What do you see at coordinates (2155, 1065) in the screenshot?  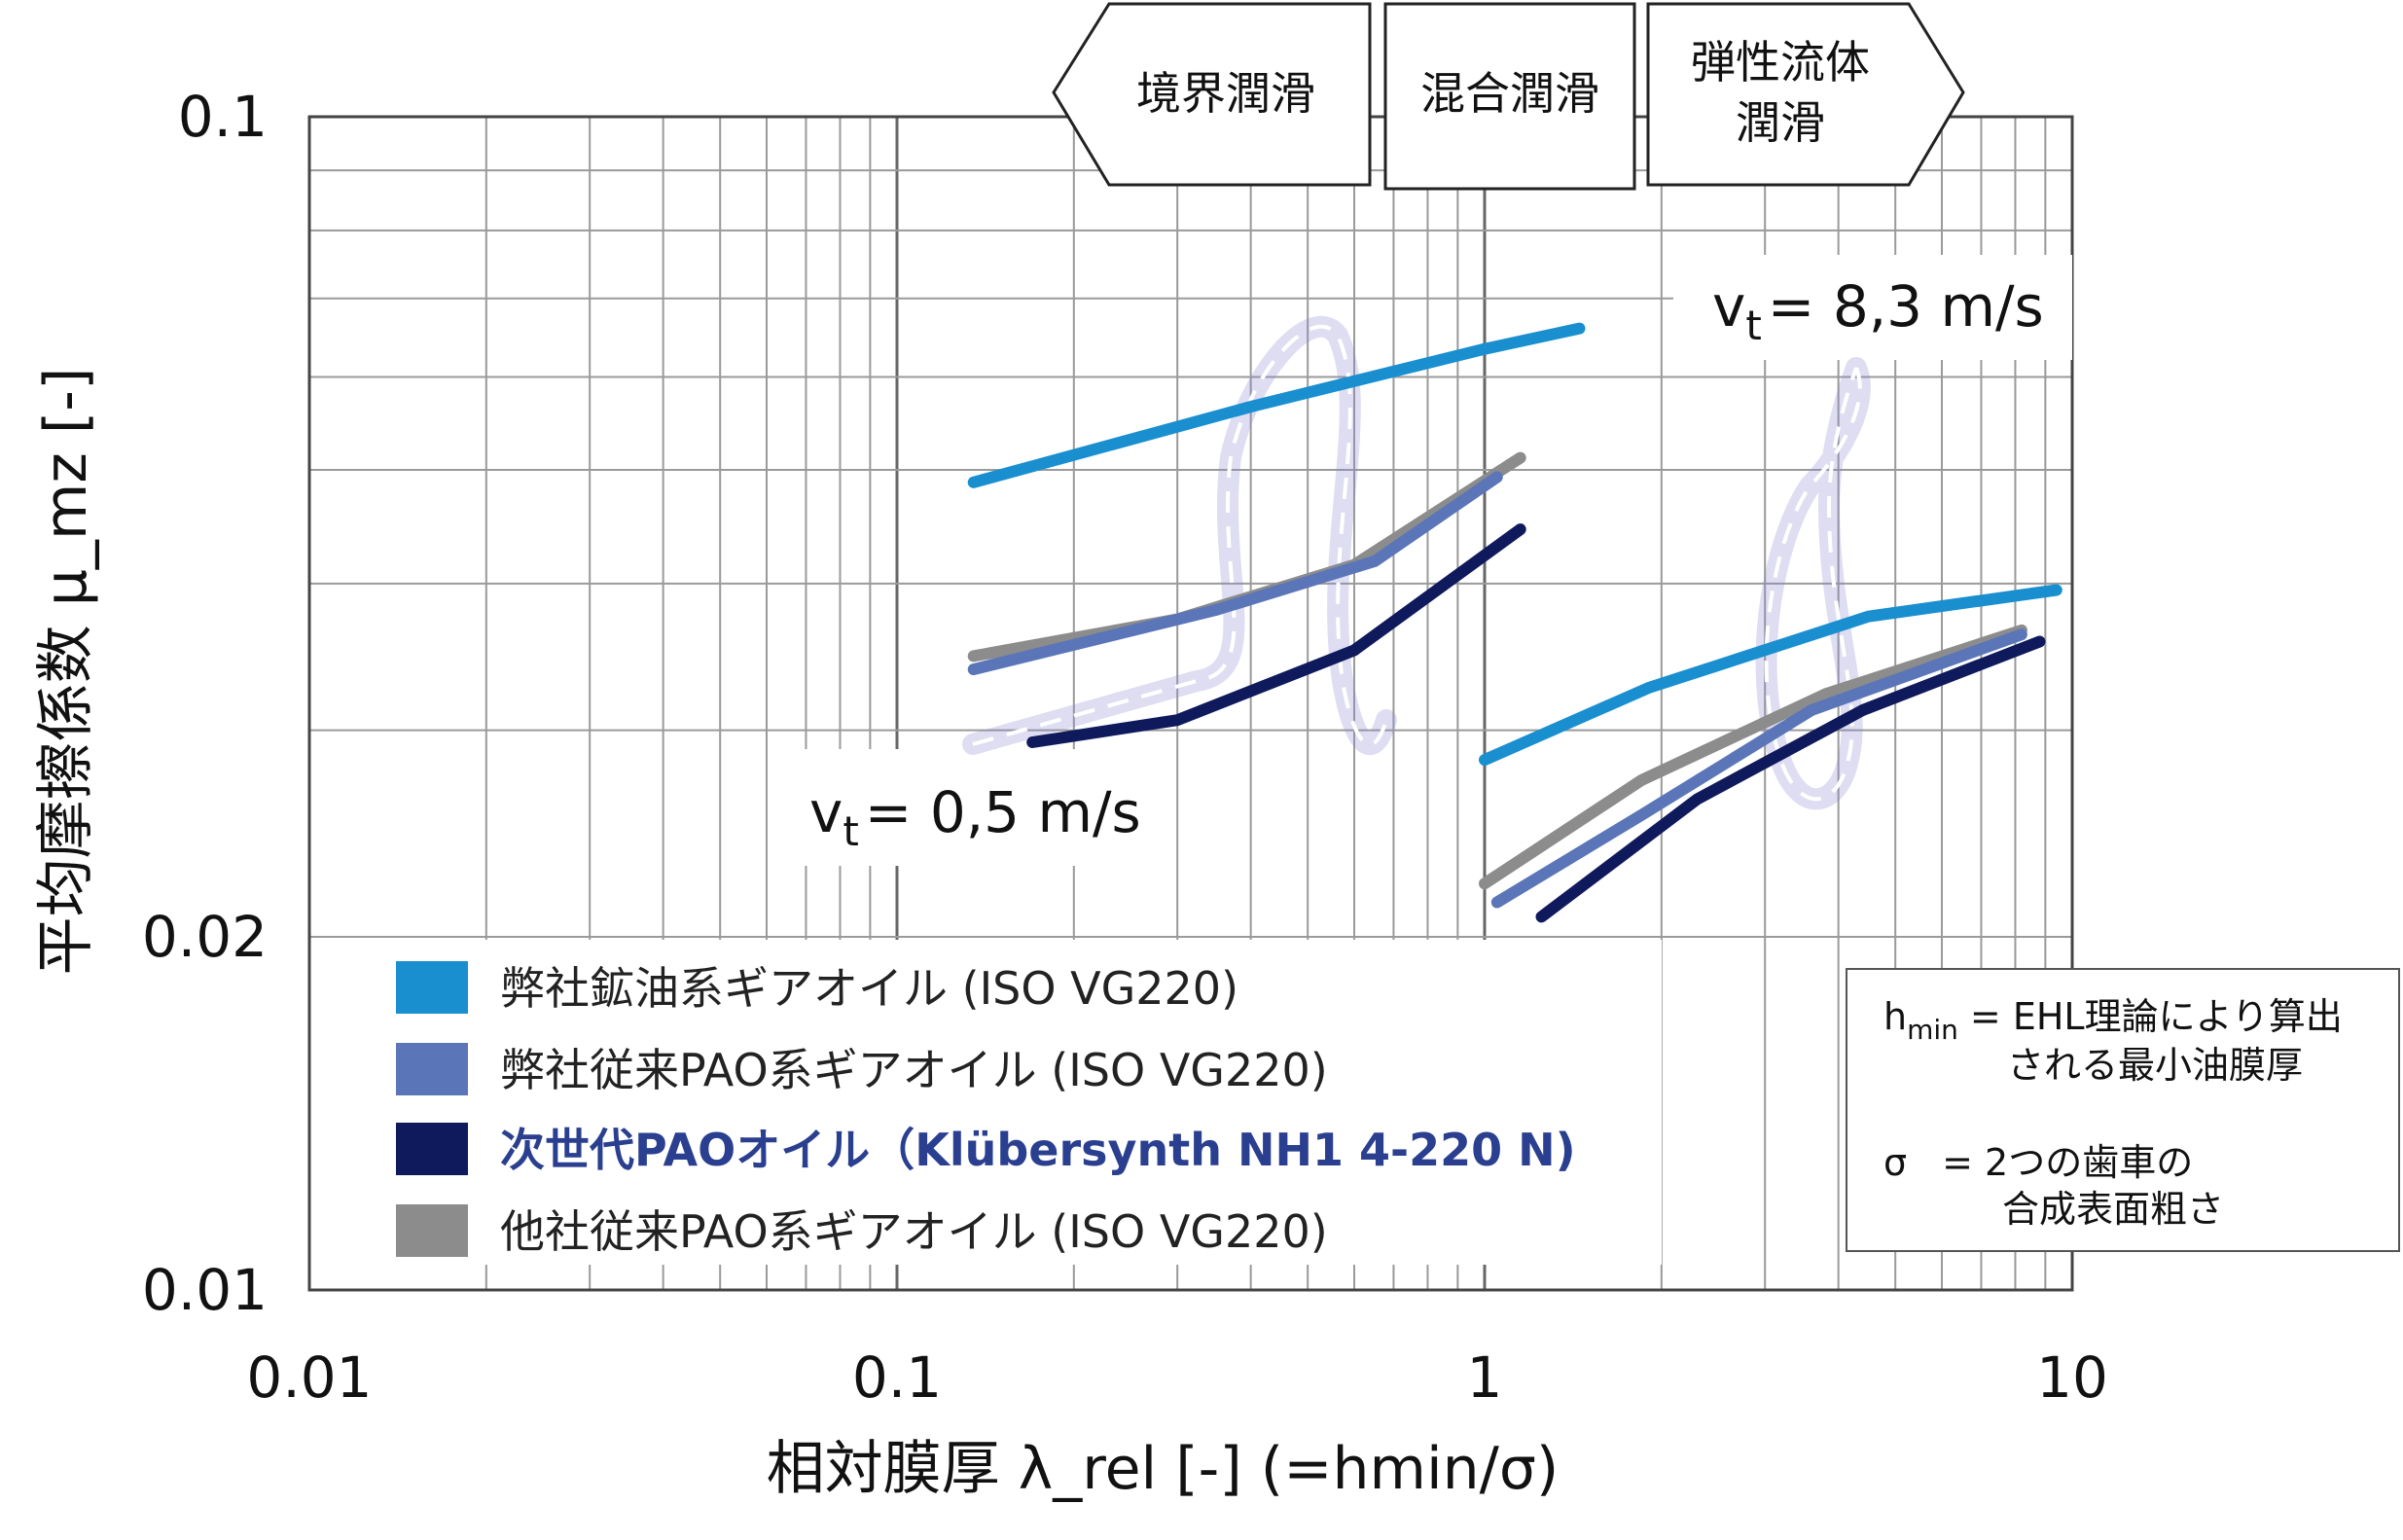 I see `note-line-2: される最小油膜厚` at bounding box center [2155, 1065].